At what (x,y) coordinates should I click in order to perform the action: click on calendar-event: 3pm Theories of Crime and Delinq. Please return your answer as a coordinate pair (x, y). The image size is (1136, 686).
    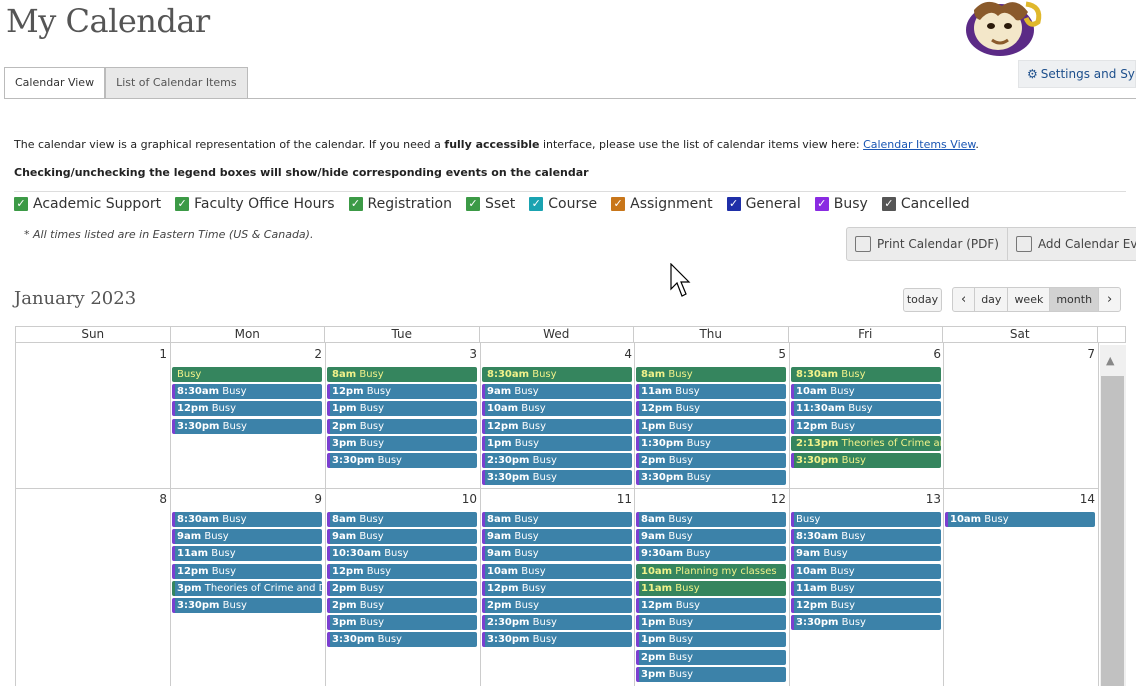
    Looking at the image, I should click on (247, 588).